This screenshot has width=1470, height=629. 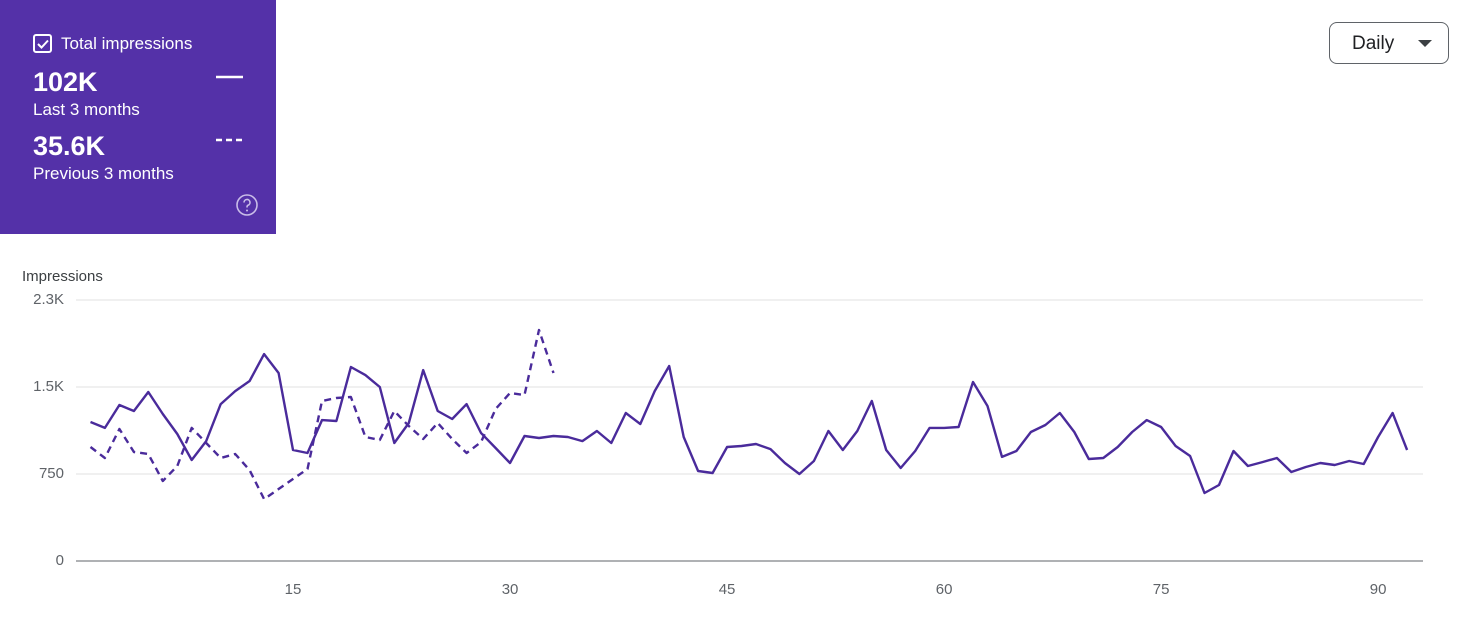 What do you see at coordinates (1161, 589) in the screenshot?
I see `x-tick-label: 75` at bounding box center [1161, 589].